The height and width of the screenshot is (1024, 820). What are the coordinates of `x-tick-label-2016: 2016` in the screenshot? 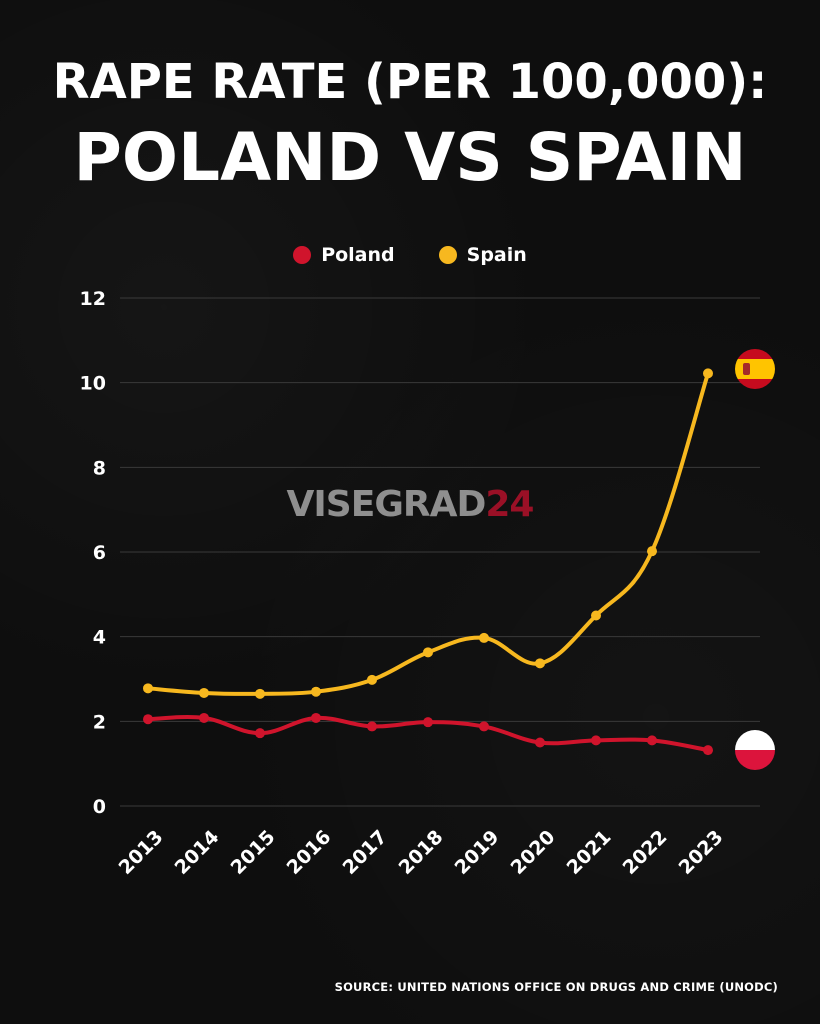 It's located at (309, 852).